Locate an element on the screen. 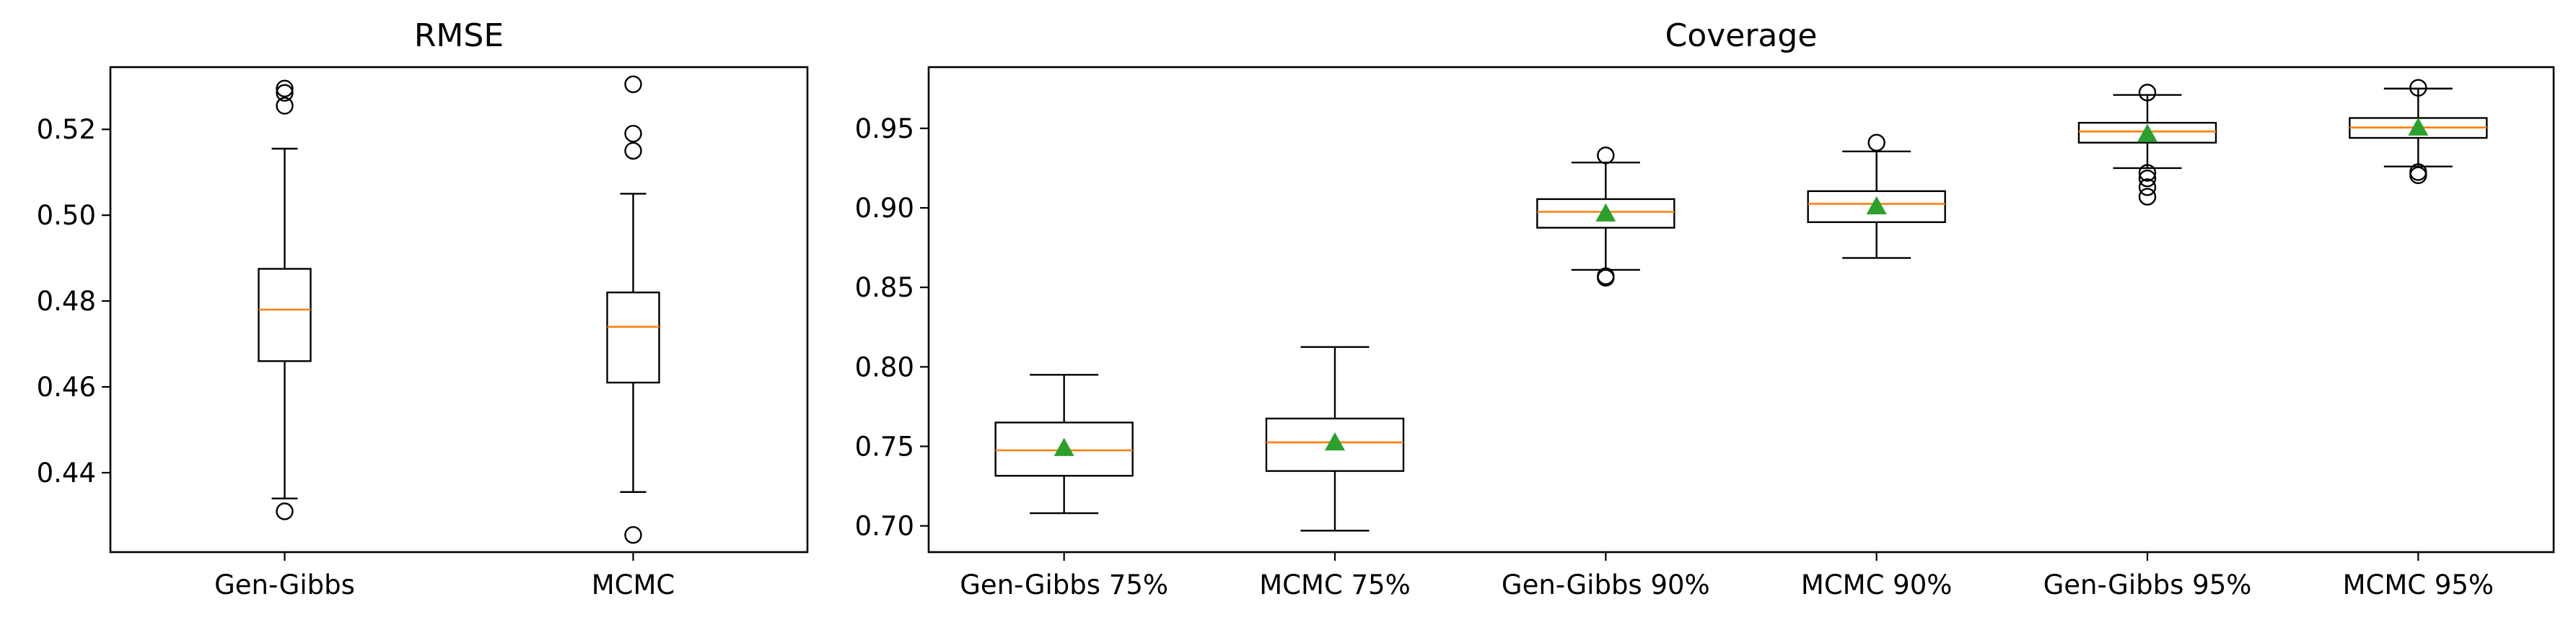 This screenshot has width=2576, height=625. coverage-ytick-label: 0.90 is located at coordinates (885, 208).